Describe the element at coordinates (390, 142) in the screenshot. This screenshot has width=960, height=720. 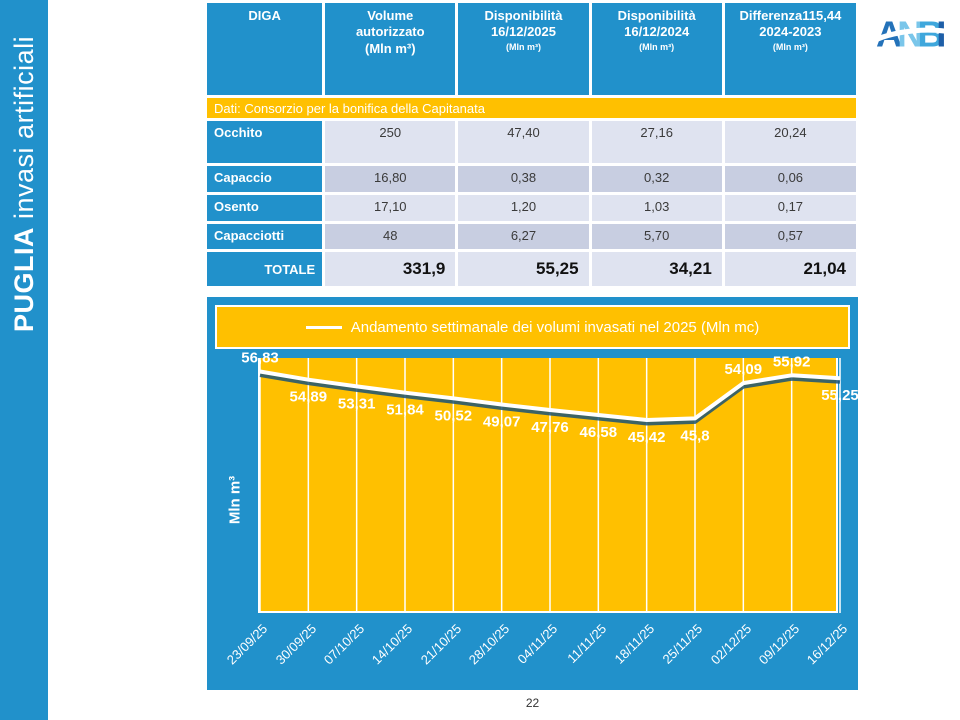
I see `value-cell: 250` at that location.